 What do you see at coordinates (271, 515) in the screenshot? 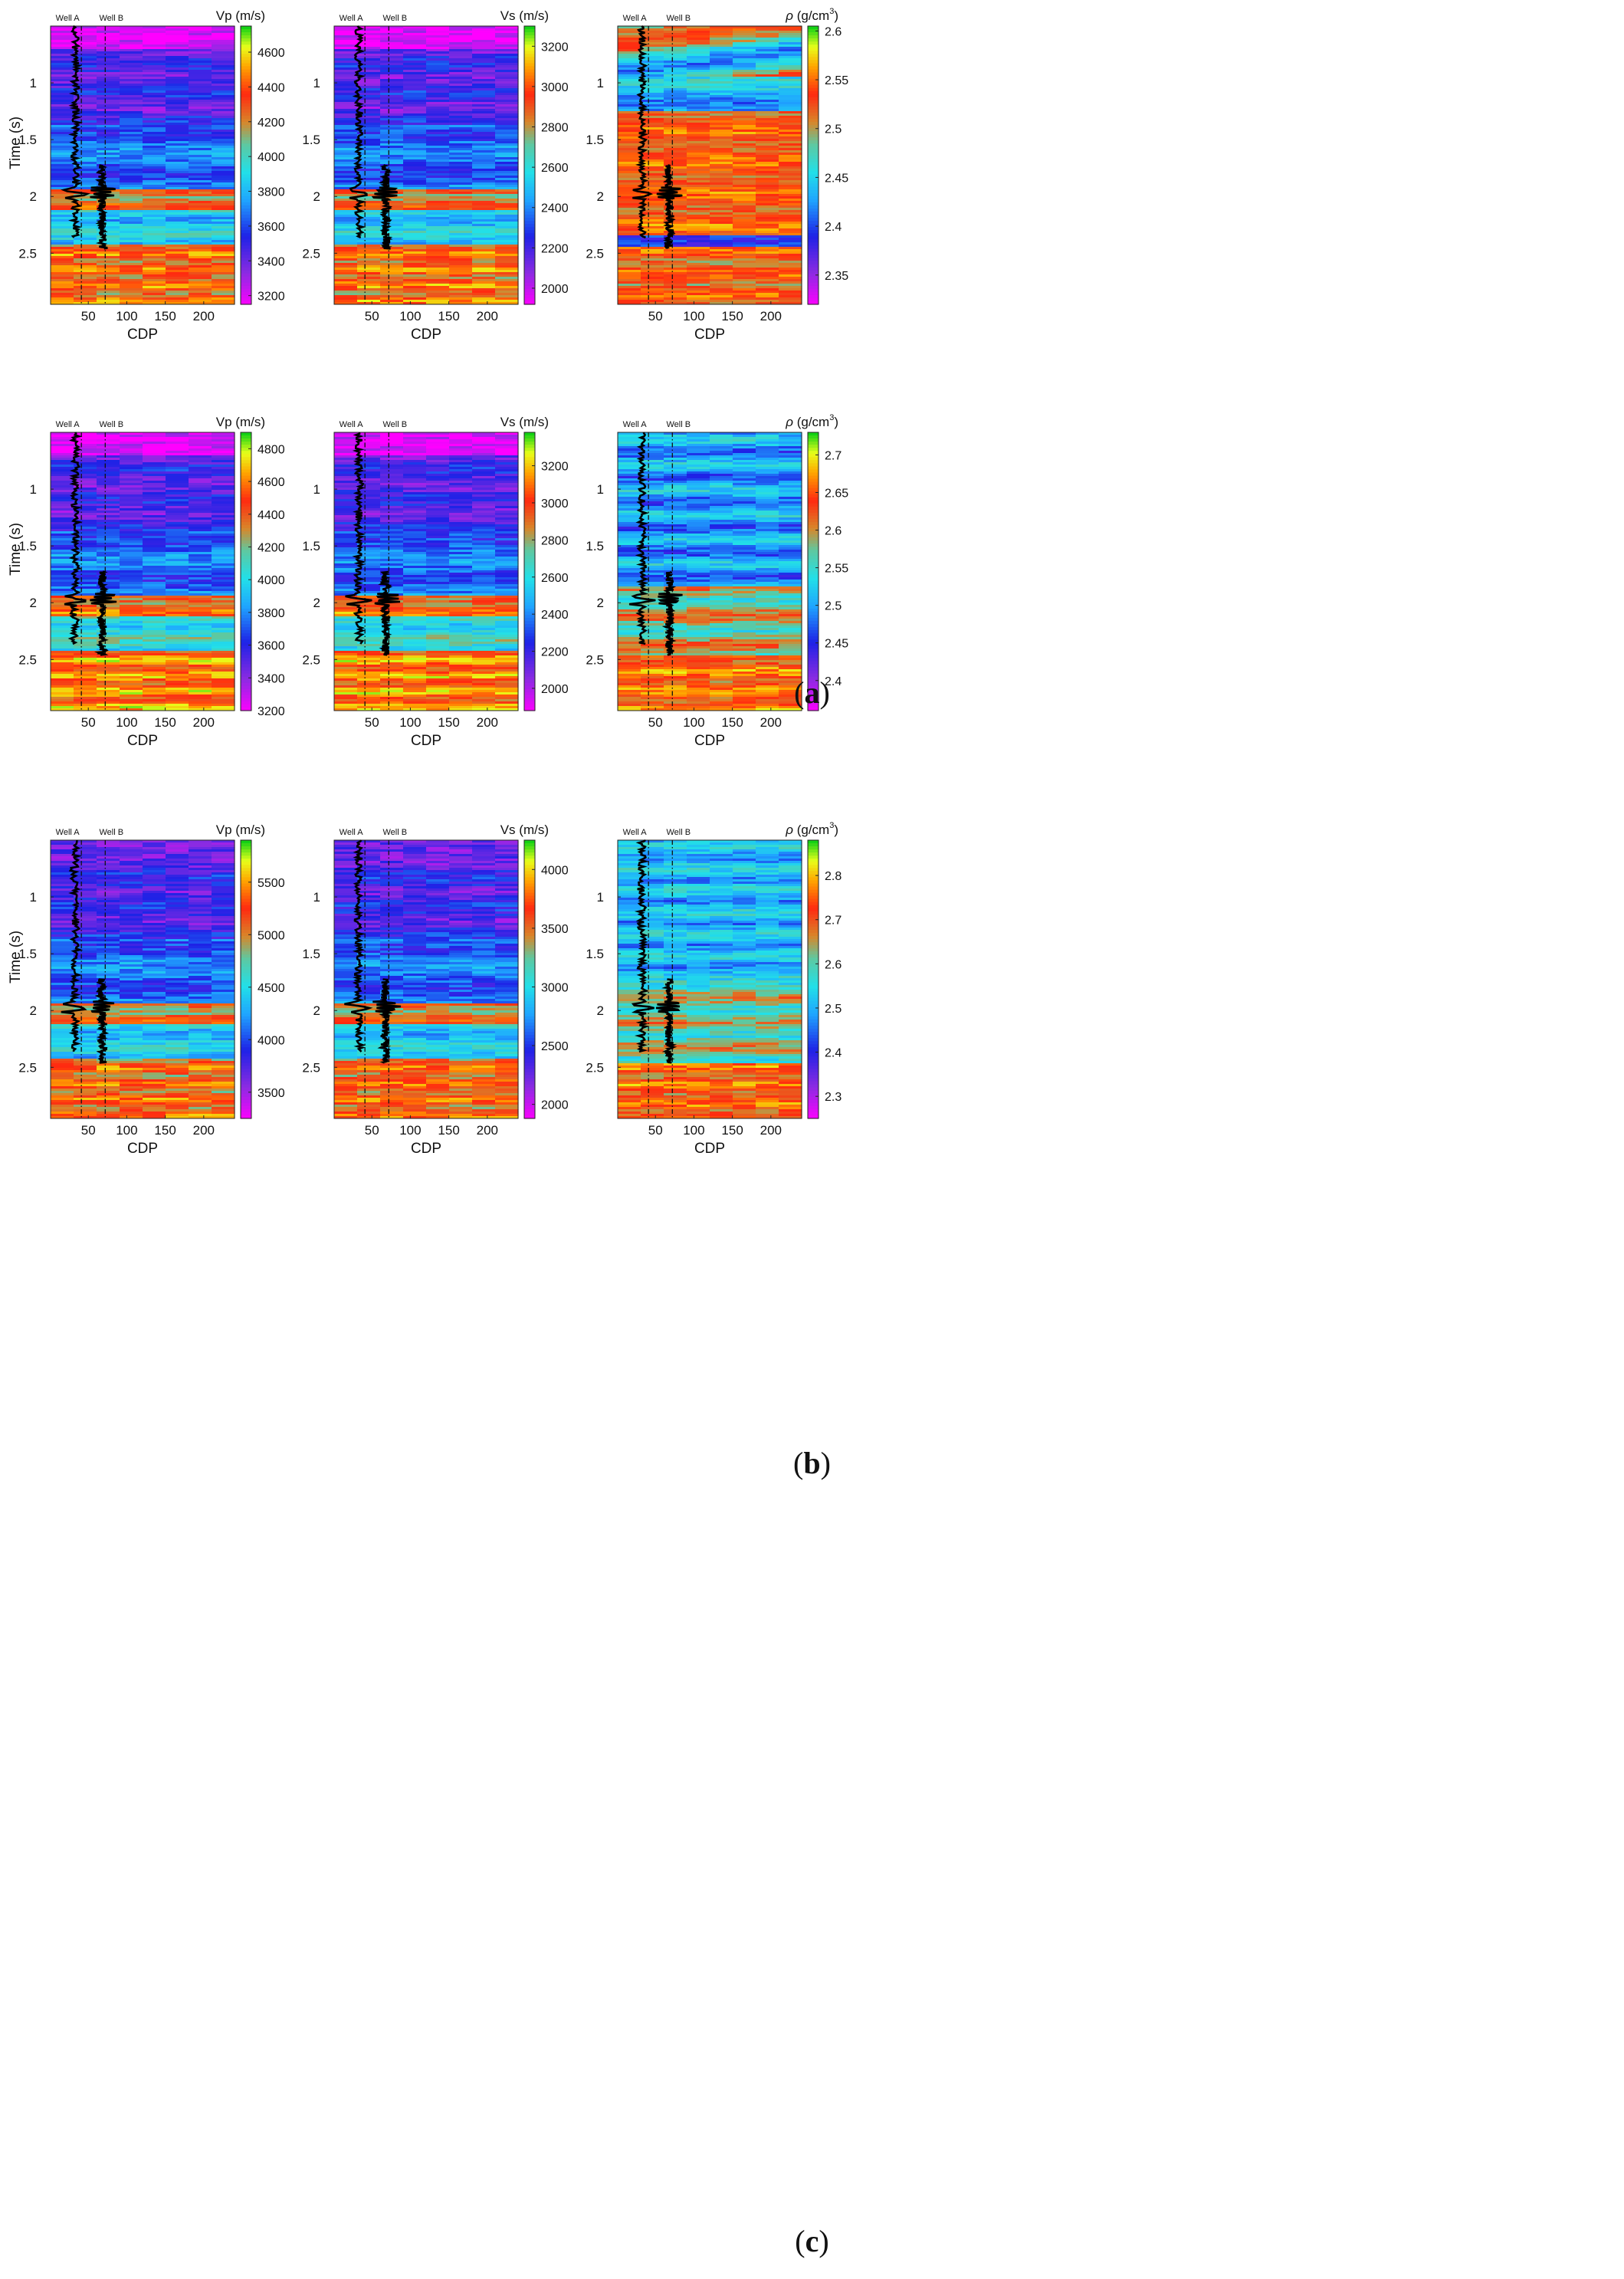
I see `colorbar-tick-label: 4400` at bounding box center [271, 515].